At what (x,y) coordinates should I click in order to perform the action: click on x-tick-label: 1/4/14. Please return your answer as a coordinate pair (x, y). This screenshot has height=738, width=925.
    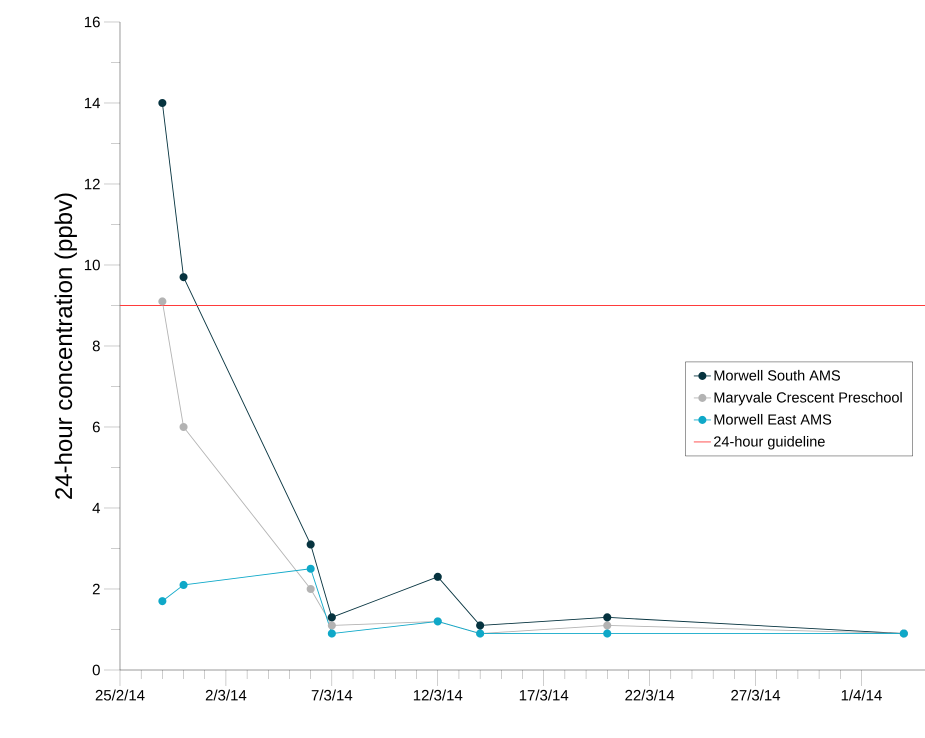
    Looking at the image, I should click on (862, 695).